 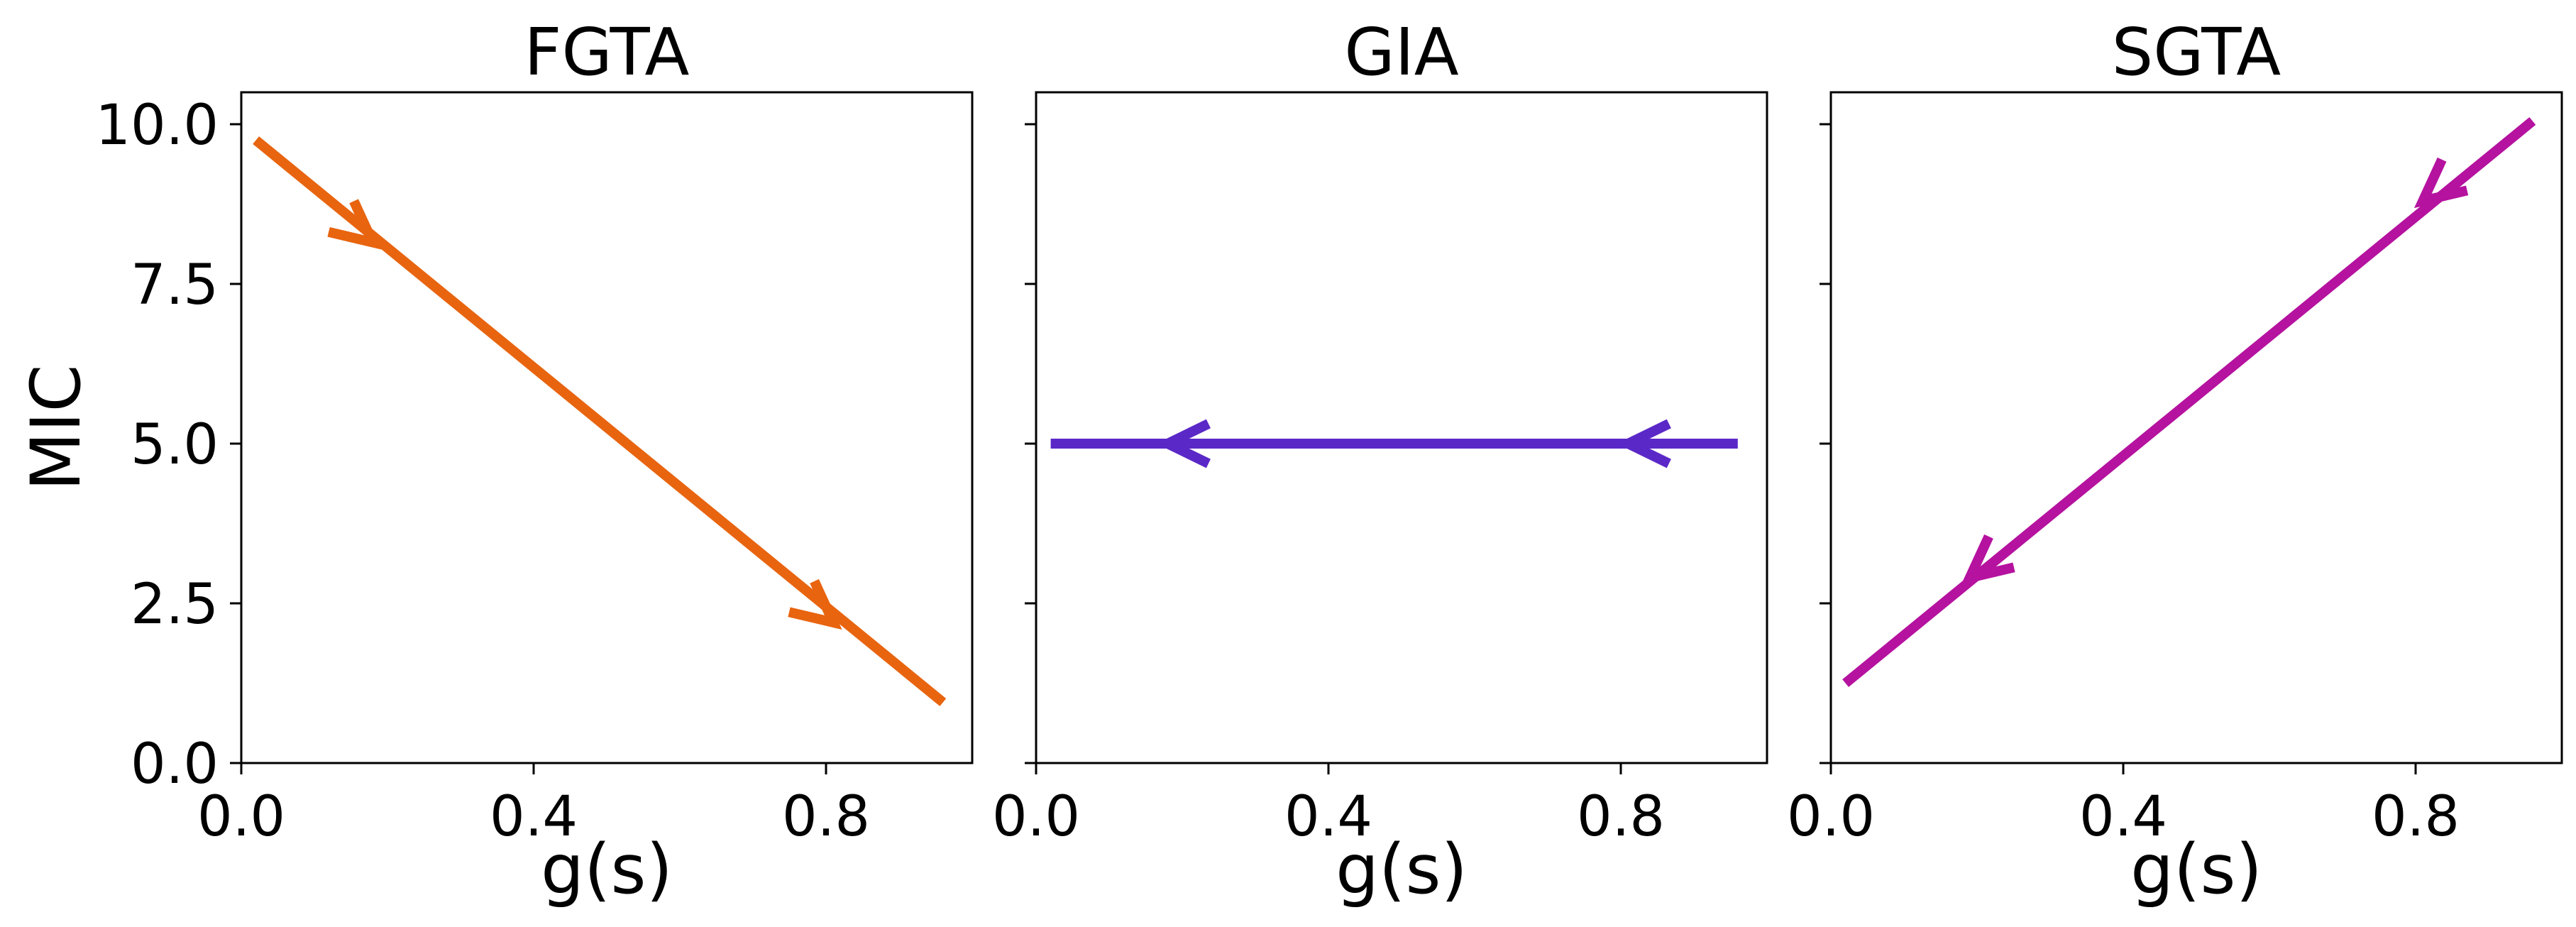 I want to click on y-axis-label-mic: MIC, so click(x=56, y=427).